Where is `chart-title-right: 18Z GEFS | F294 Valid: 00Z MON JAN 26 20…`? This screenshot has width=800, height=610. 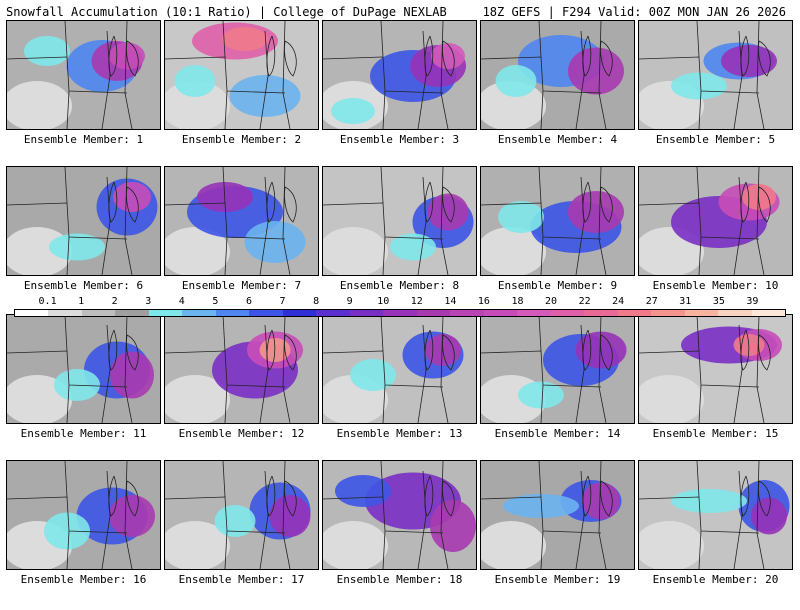 chart-title-right: 18Z GEFS | F294 Valid: 00Z MON JAN 26 20… is located at coordinates (634, 12).